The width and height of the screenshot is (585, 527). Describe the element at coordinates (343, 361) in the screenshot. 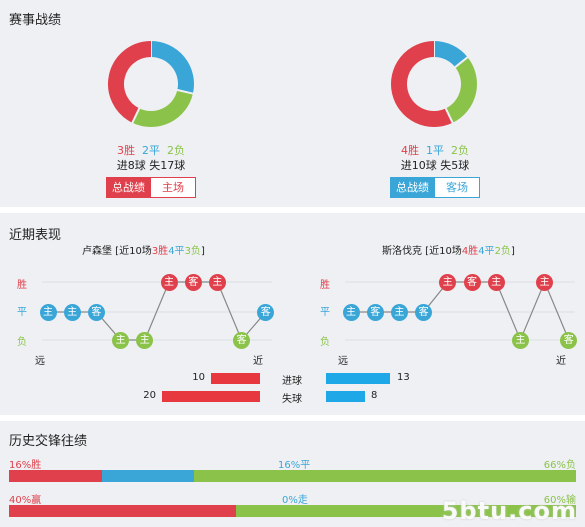

I see `right-axis-far: 远` at that location.